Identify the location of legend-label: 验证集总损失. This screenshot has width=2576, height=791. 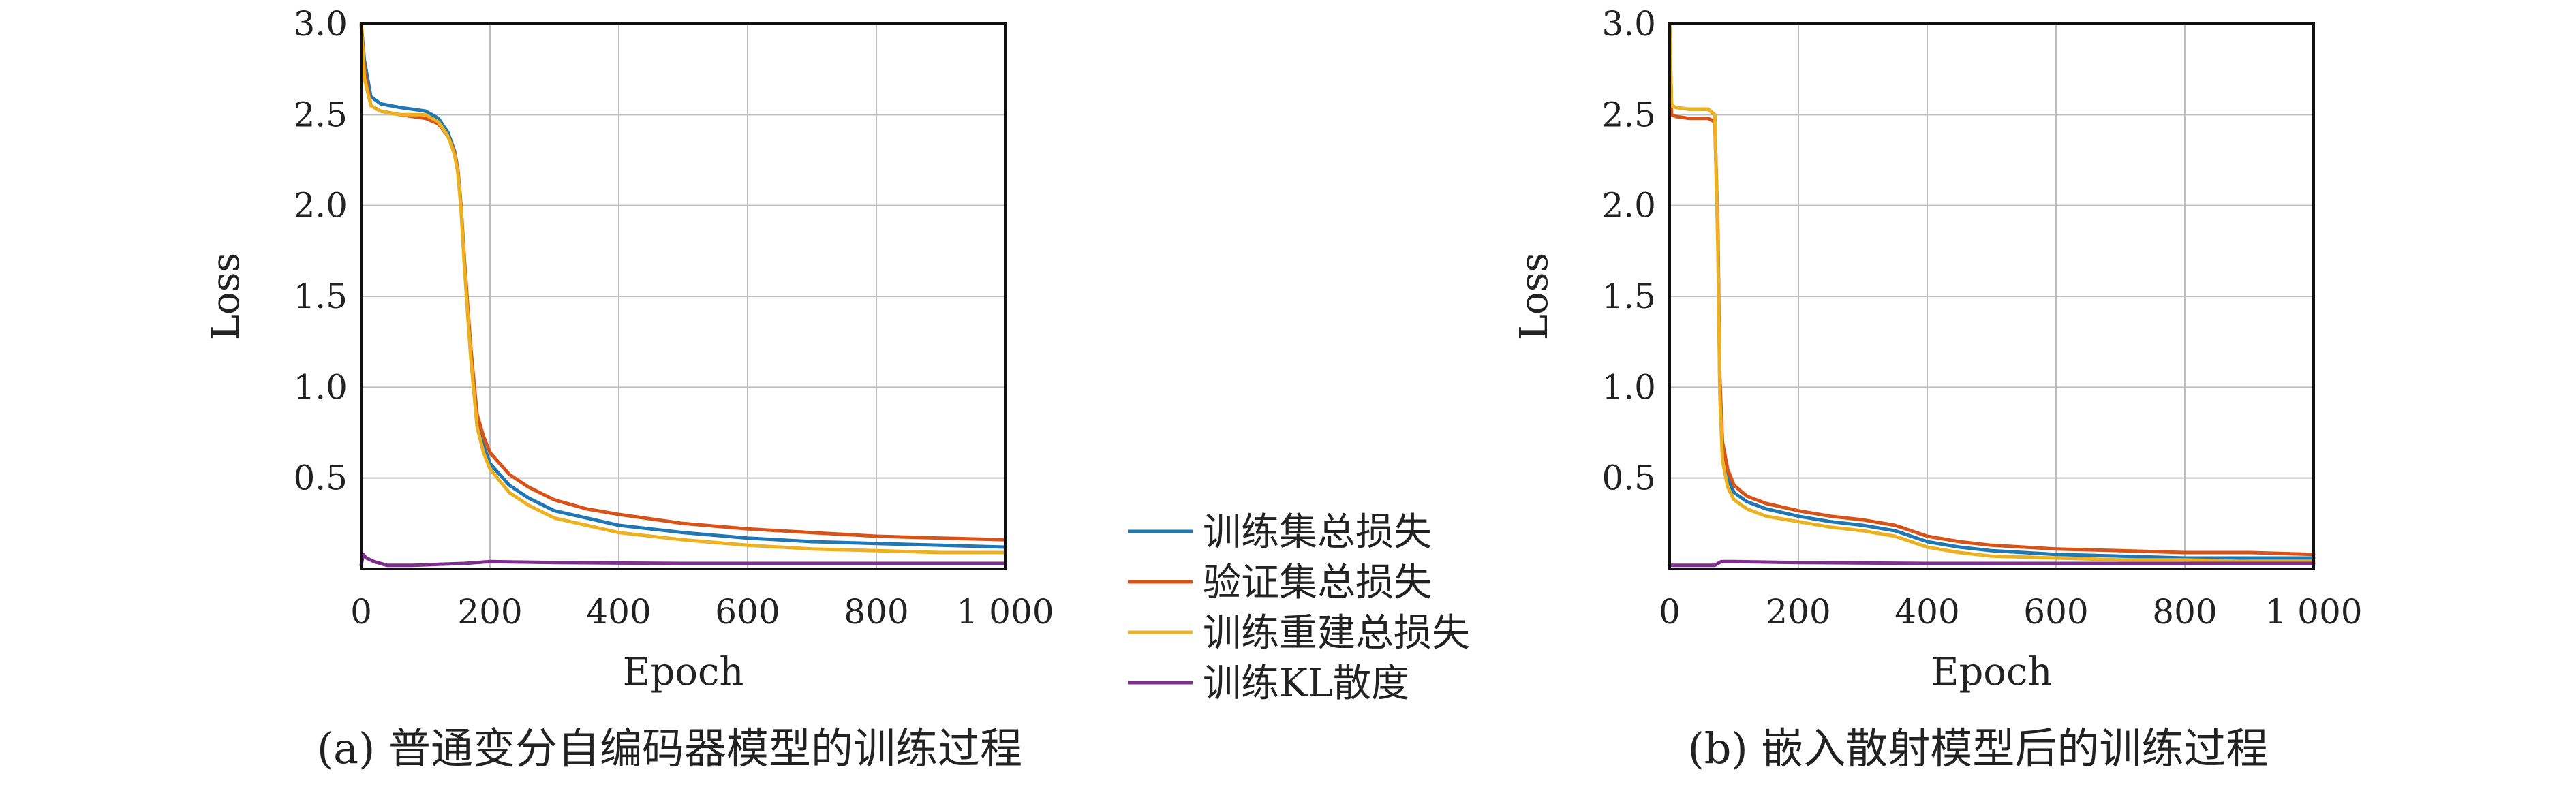
(1317, 583).